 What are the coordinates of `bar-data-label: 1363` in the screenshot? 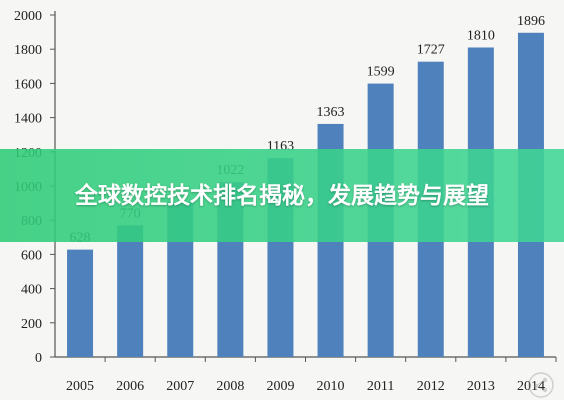 It's located at (331, 112).